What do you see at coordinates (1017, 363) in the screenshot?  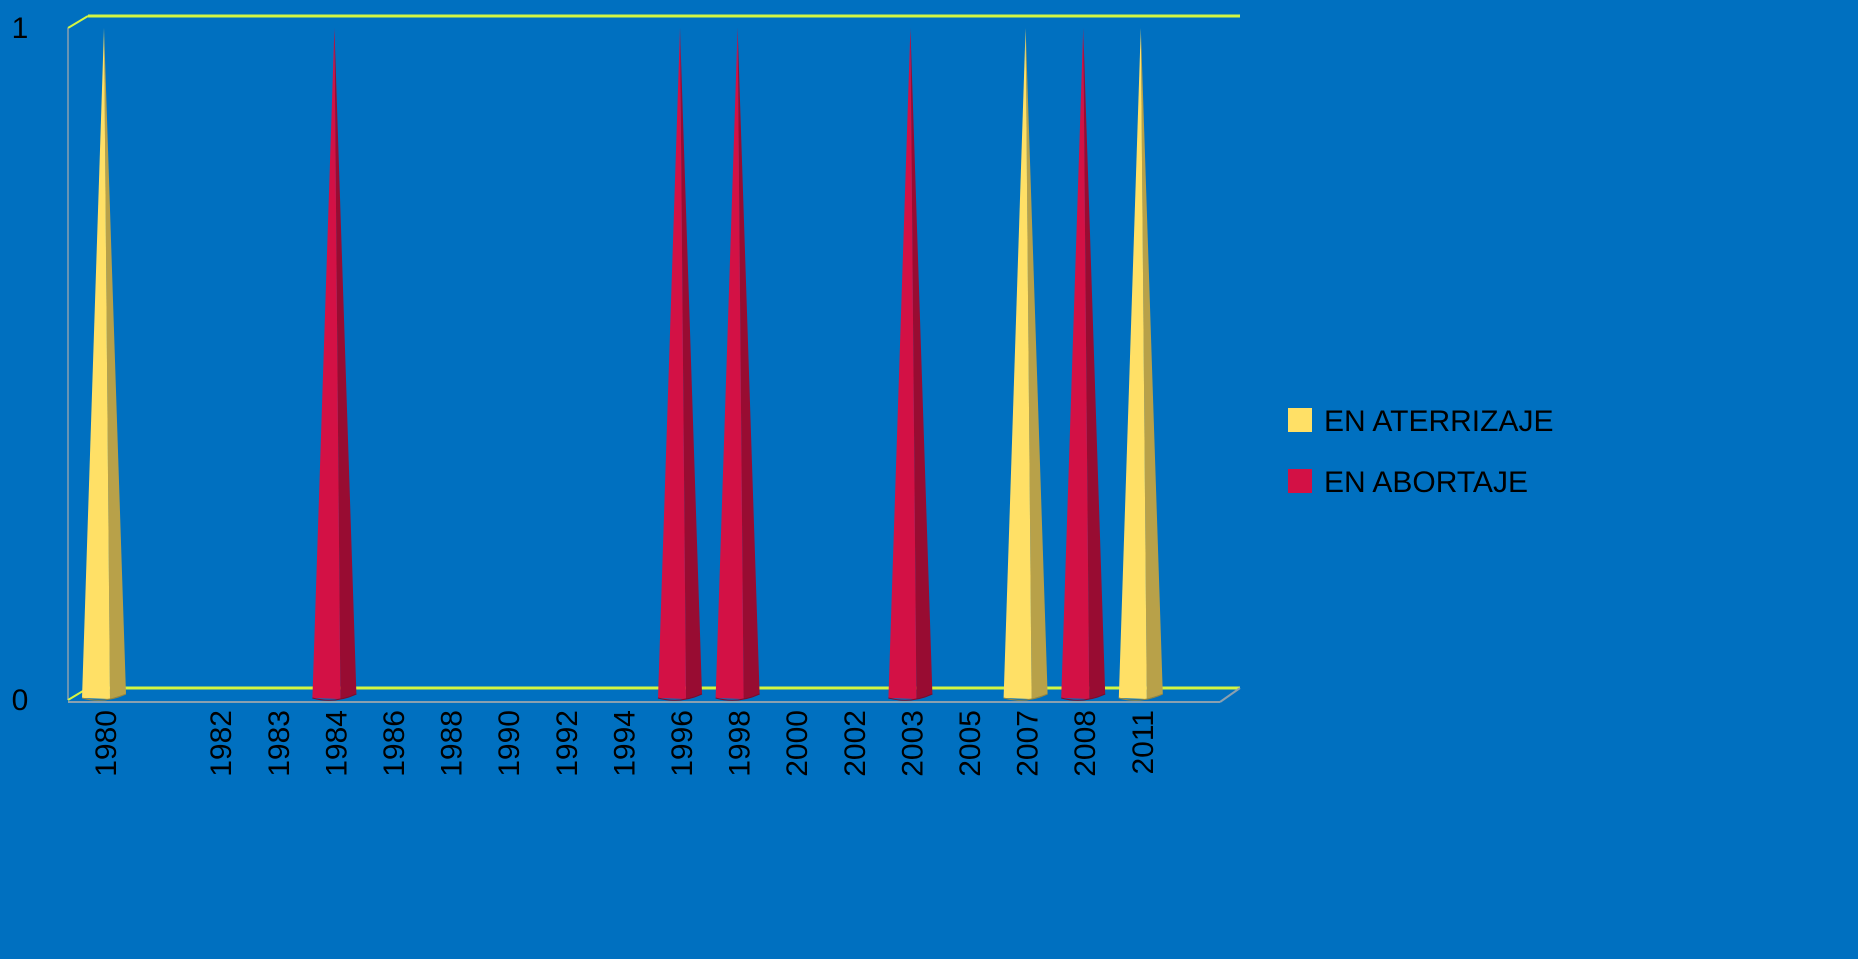 I see `cone-2007-en-aterrizaje` at bounding box center [1017, 363].